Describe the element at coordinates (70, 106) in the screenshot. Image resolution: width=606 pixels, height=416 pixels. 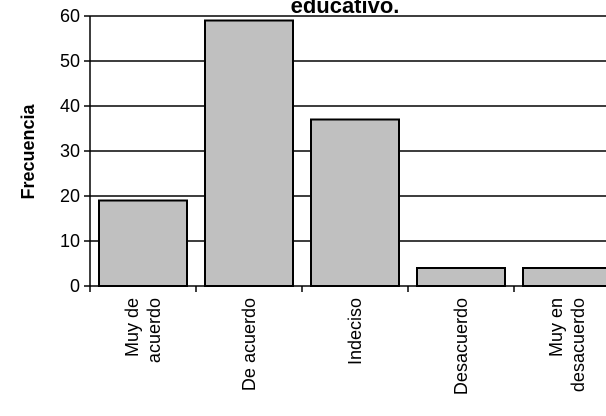
I see `y-tick-label: 40` at that location.